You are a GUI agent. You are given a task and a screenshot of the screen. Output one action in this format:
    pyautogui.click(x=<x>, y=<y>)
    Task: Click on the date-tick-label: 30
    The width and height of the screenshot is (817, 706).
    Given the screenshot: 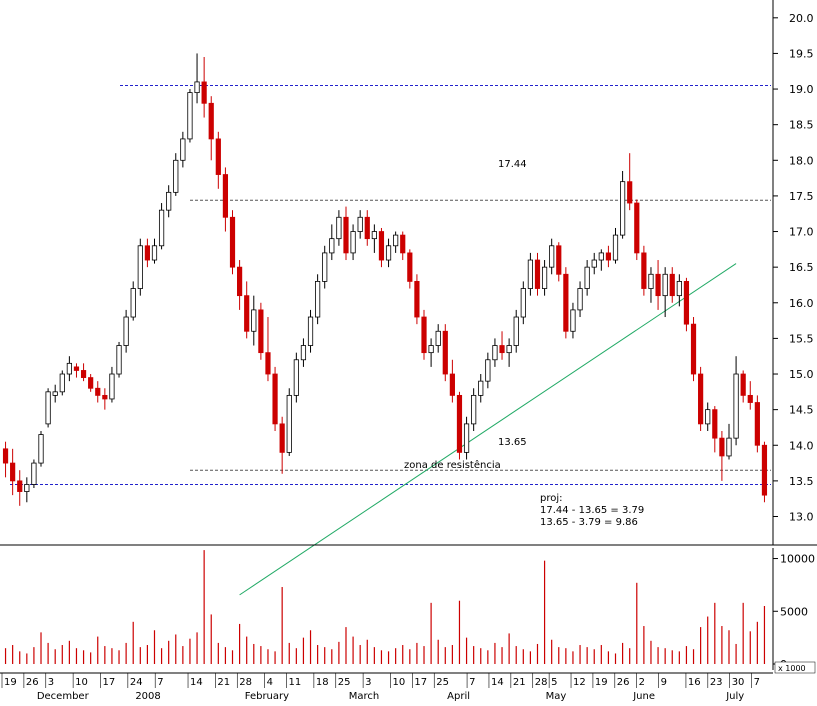 What is the action you would take?
    pyautogui.click(x=738, y=682)
    